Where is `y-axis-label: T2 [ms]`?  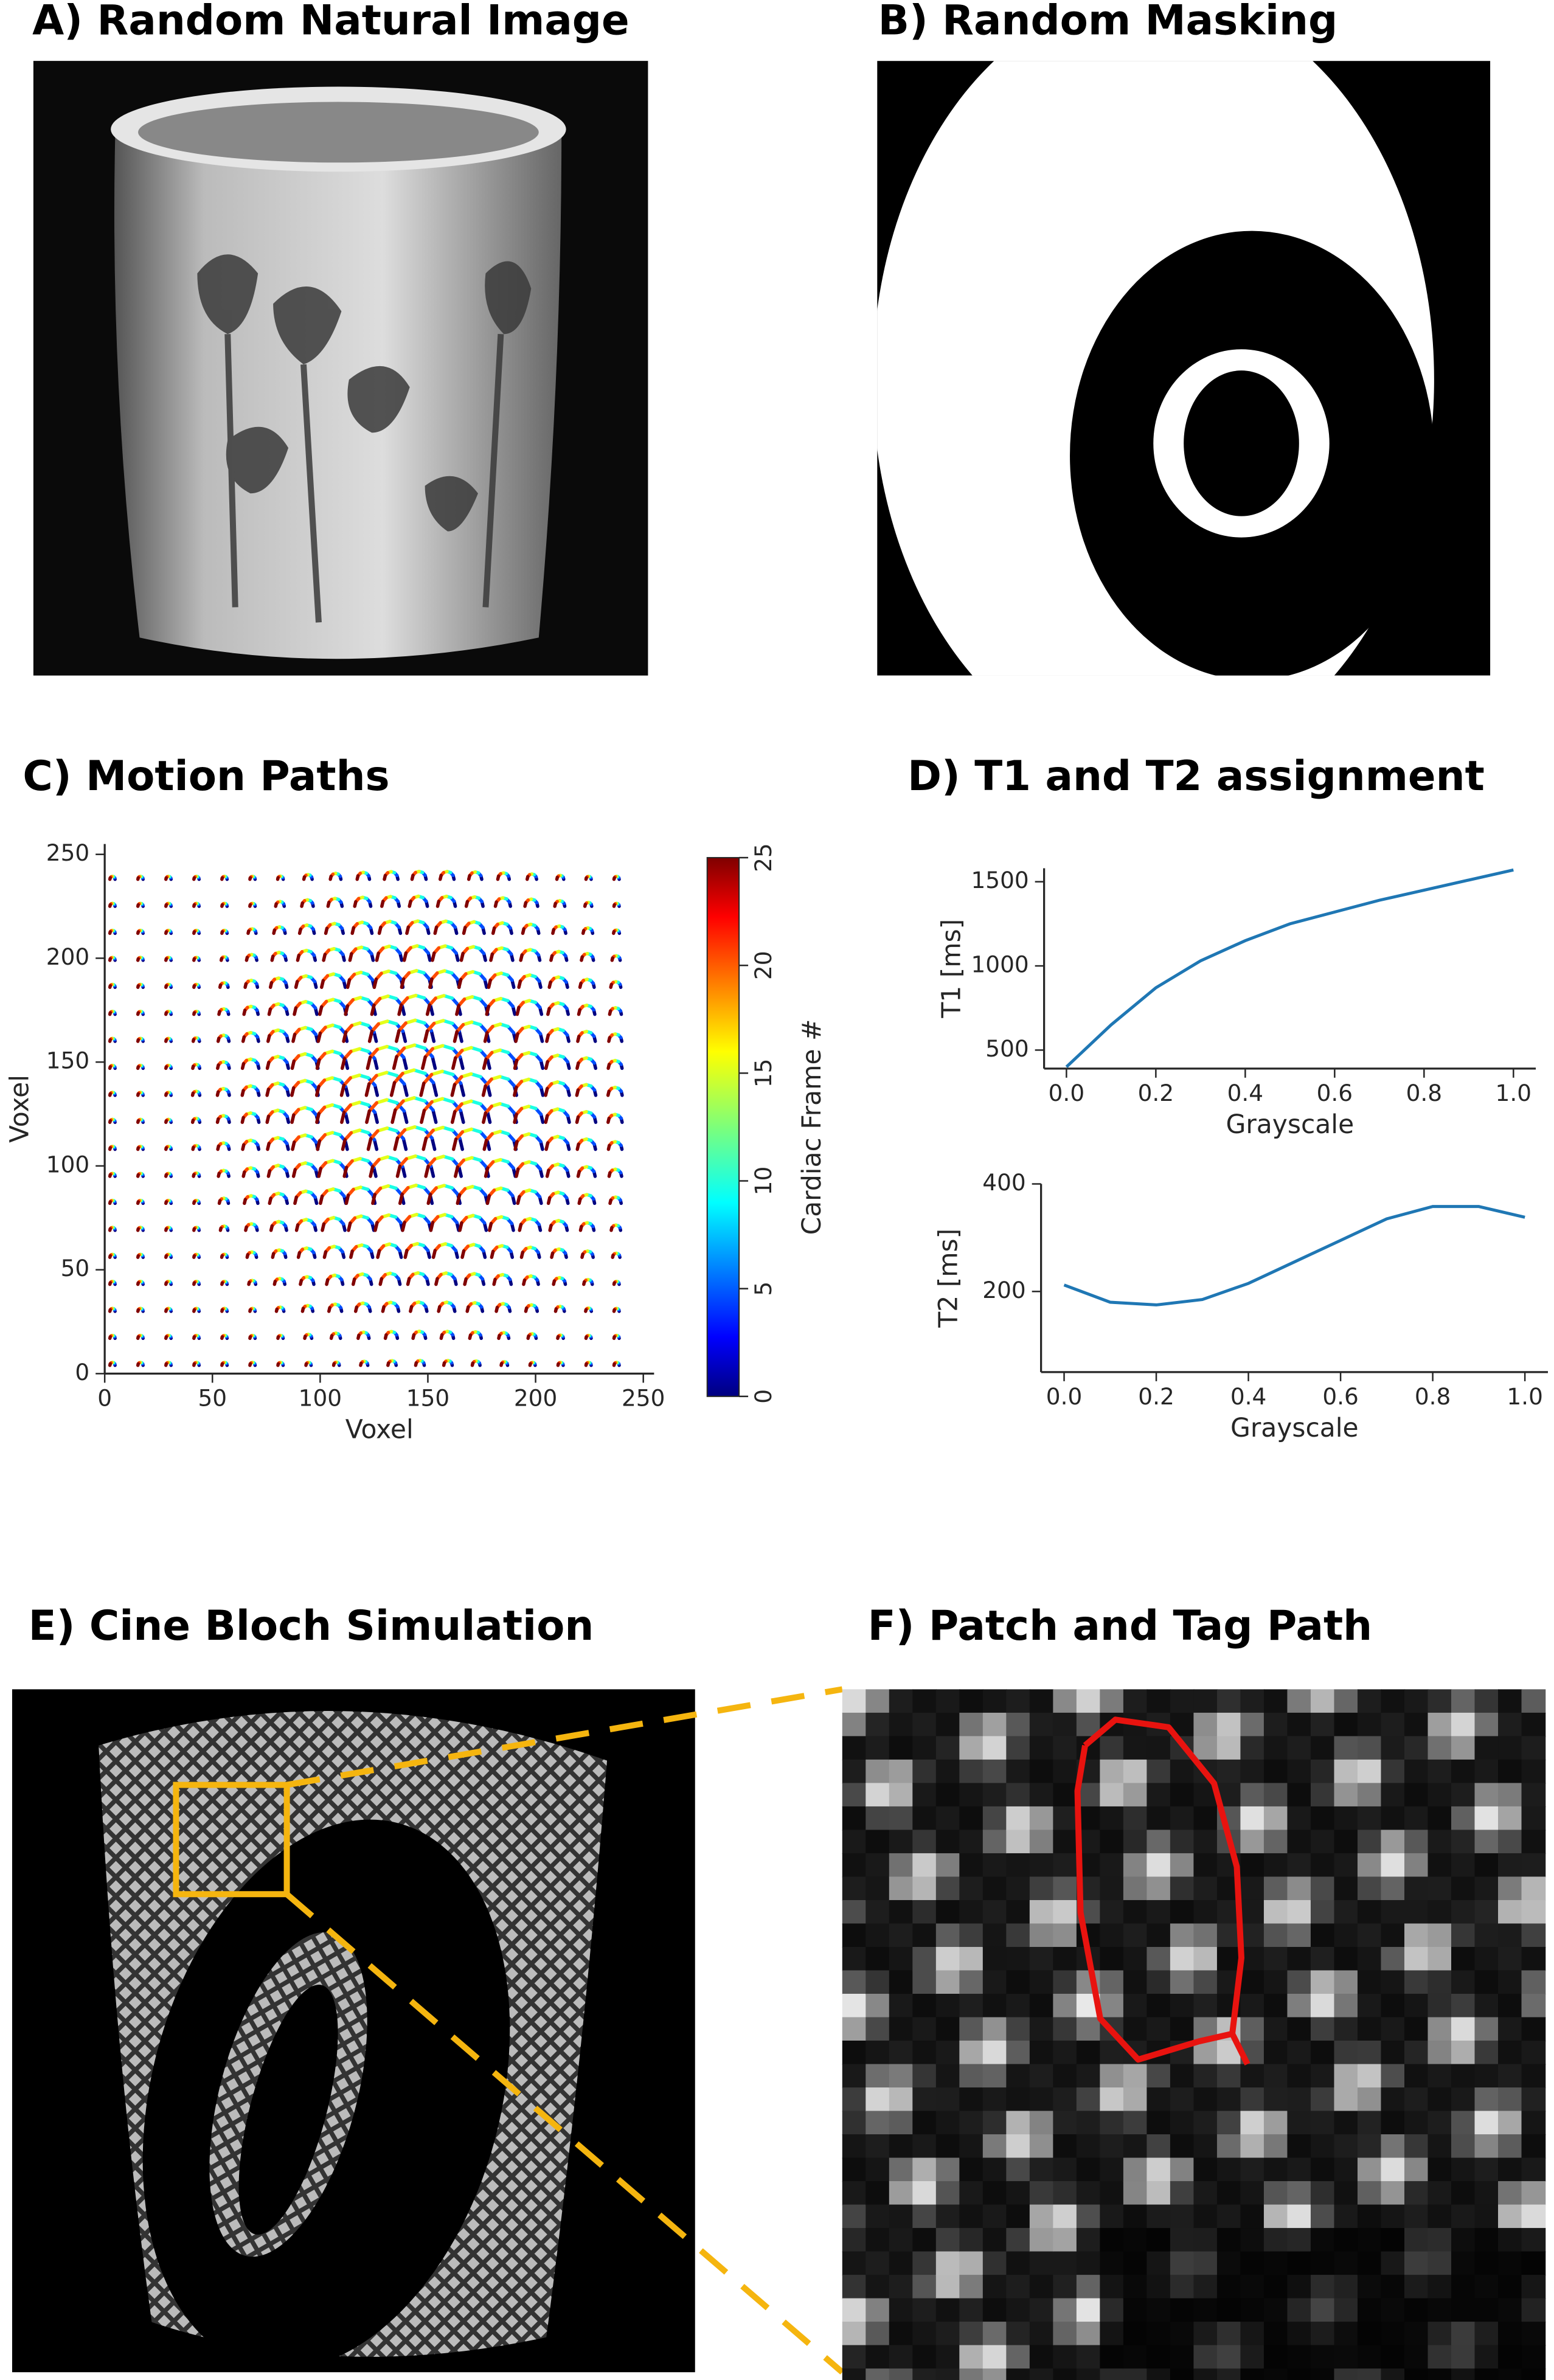
y-axis-label: T2 [ms] is located at coordinates (949, 1278).